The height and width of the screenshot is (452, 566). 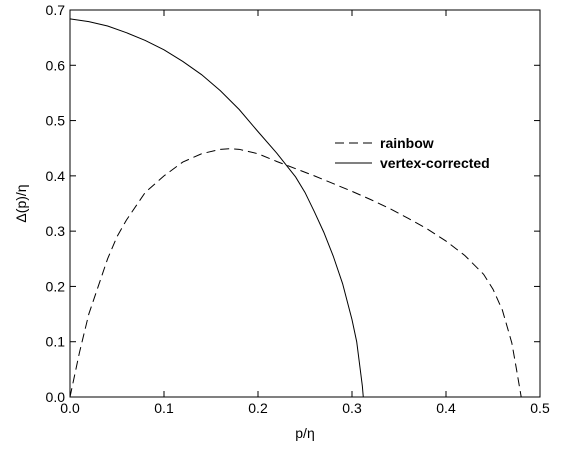 What do you see at coordinates (56, 286) in the screenshot?
I see `y-tick-label: 0.2` at bounding box center [56, 286].